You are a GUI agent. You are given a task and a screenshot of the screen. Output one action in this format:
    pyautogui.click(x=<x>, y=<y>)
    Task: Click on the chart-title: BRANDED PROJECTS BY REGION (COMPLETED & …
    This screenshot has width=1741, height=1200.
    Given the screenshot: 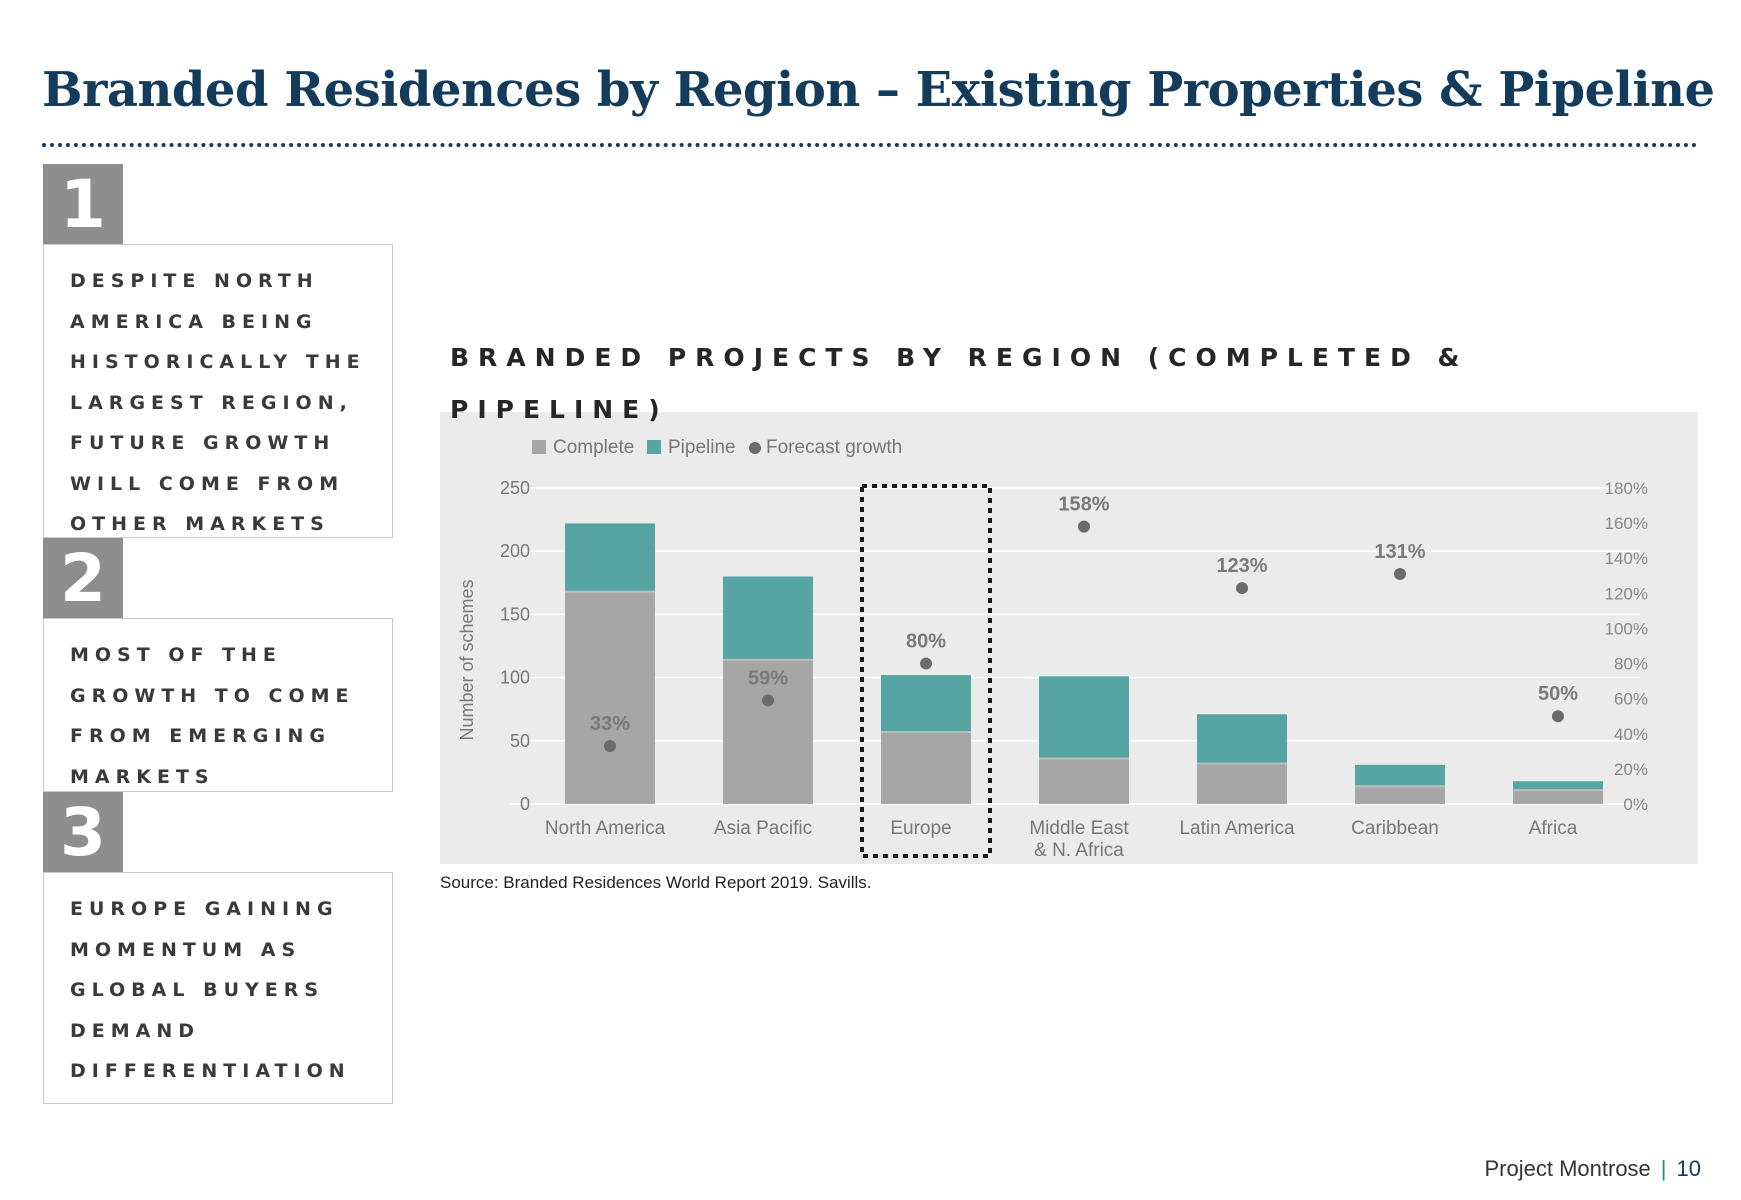 What is the action you would take?
    pyautogui.click(x=959, y=384)
    